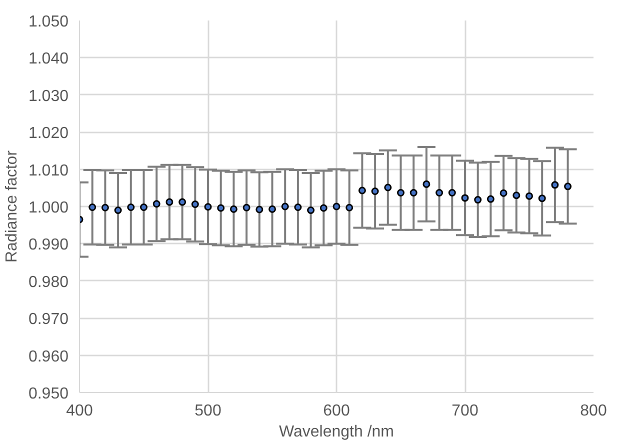 This screenshot has width=633, height=443. What do you see at coordinates (48, 282) in the screenshot?
I see `y-tick-label: 0.980` at bounding box center [48, 282].